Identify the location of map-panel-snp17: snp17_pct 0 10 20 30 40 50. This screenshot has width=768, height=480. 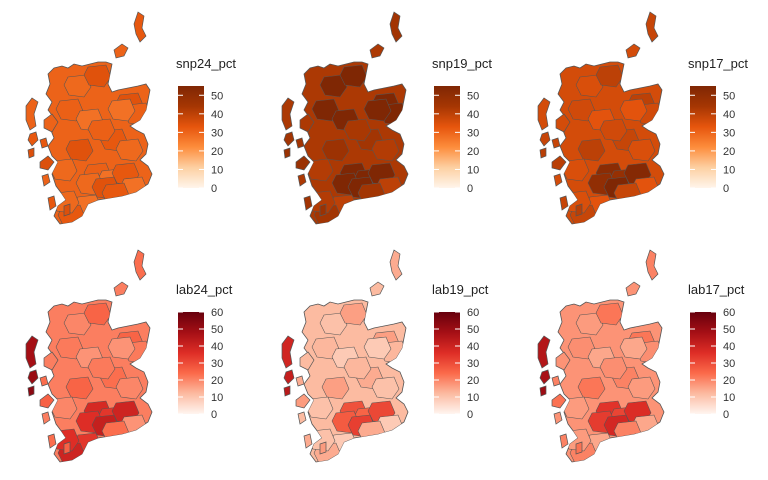
(642, 118).